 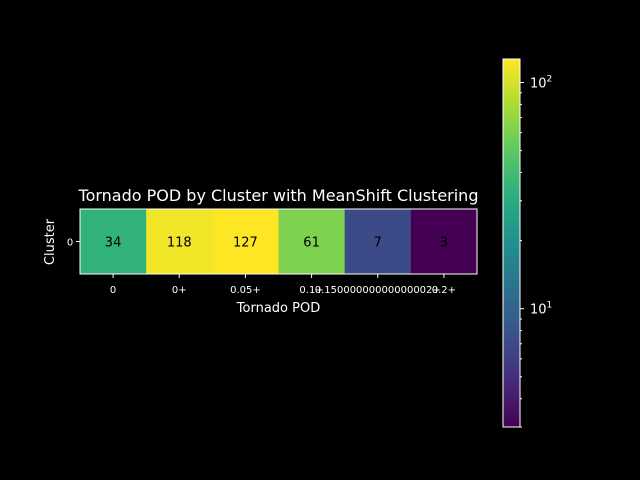 What do you see at coordinates (311, 290) in the screenshot?
I see `x-tick-label: 0.1+` at bounding box center [311, 290].